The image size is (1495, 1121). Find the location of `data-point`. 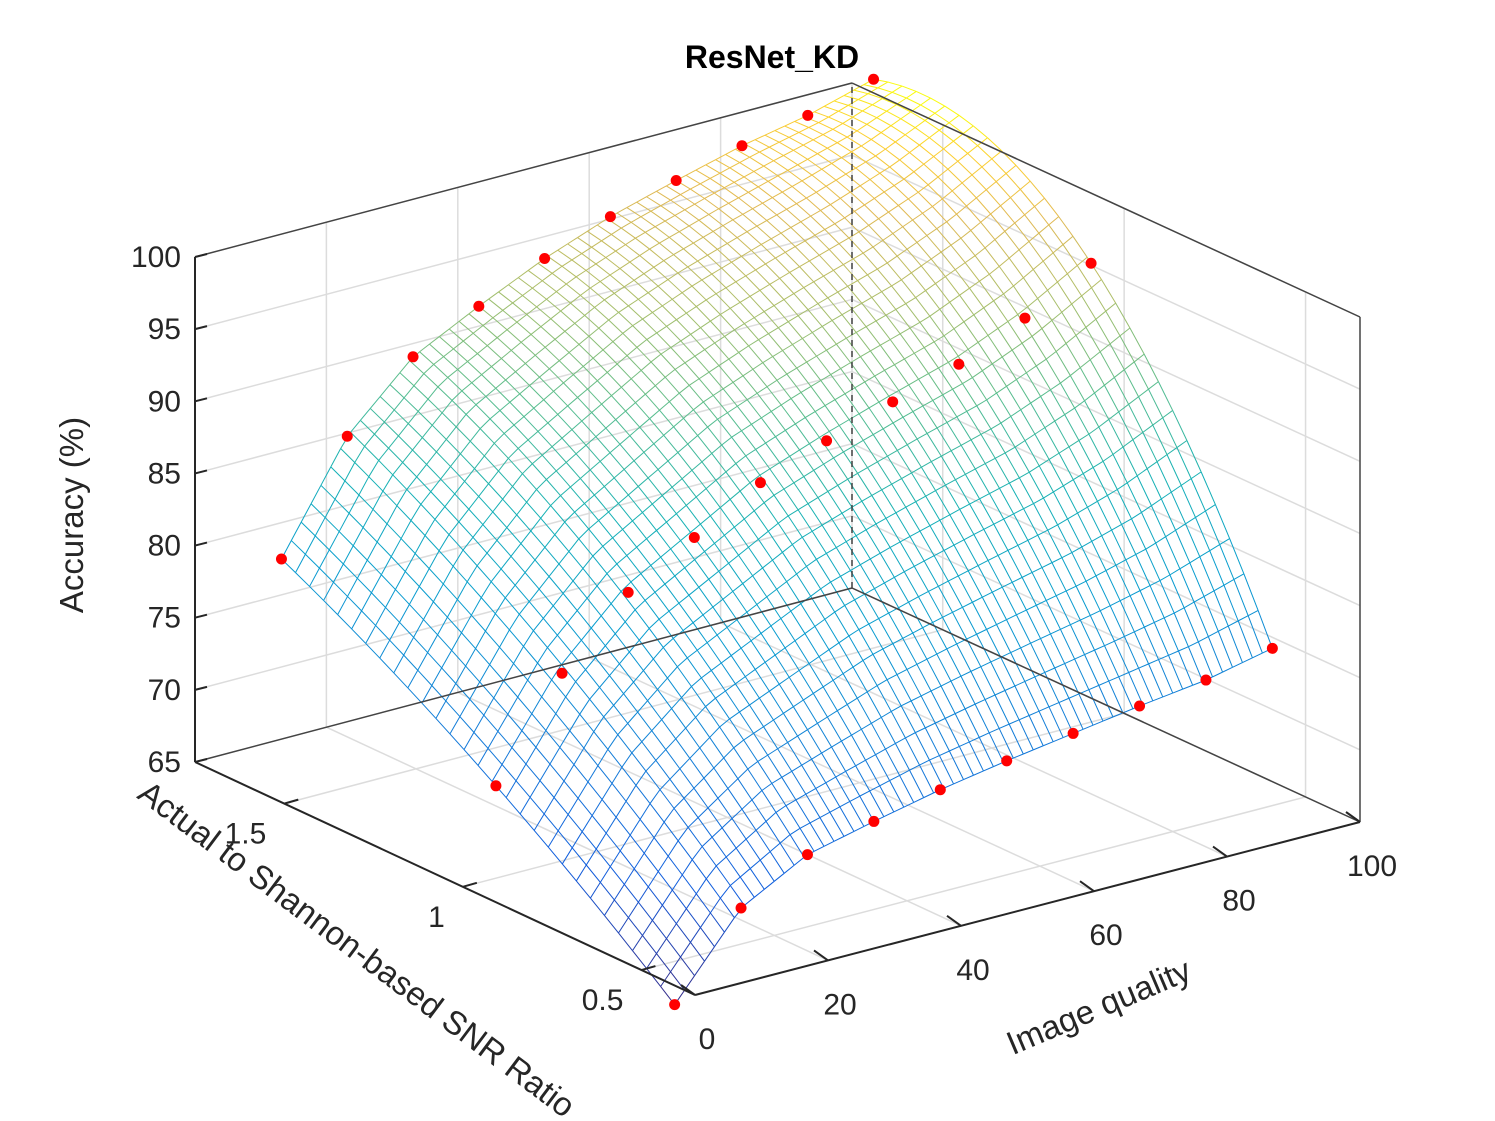

data-point is located at coordinates (413, 357).